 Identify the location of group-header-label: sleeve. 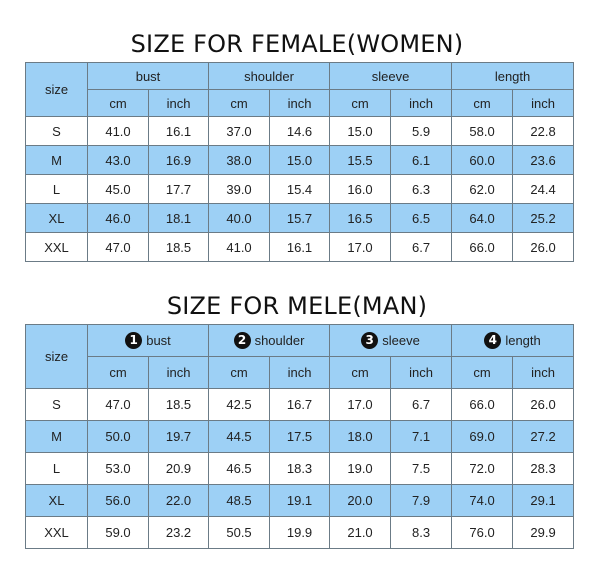
(401, 341).